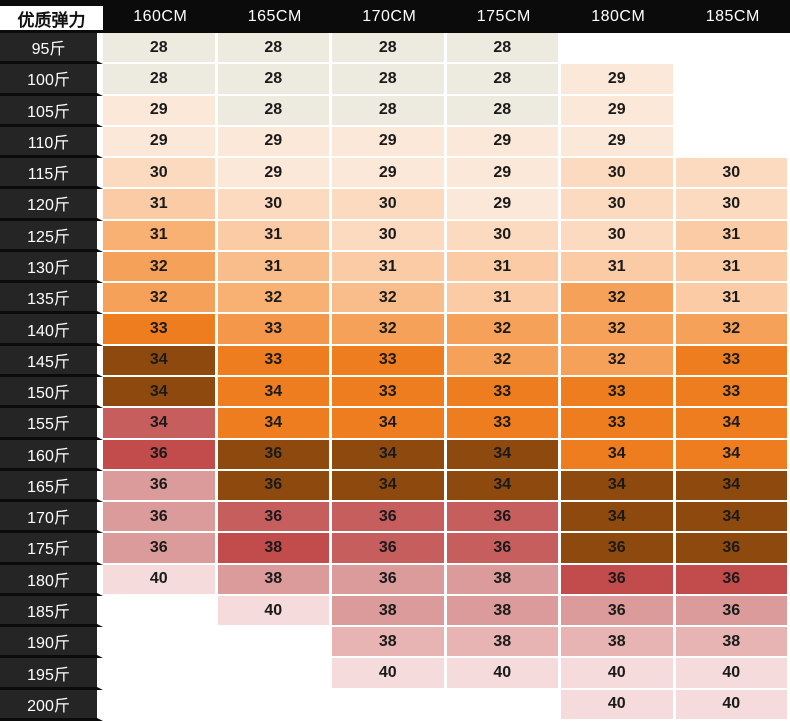 The width and height of the screenshot is (790, 721). Describe the element at coordinates (51, 80) in the screenshot. I see `row-label: 100斤` at that location.